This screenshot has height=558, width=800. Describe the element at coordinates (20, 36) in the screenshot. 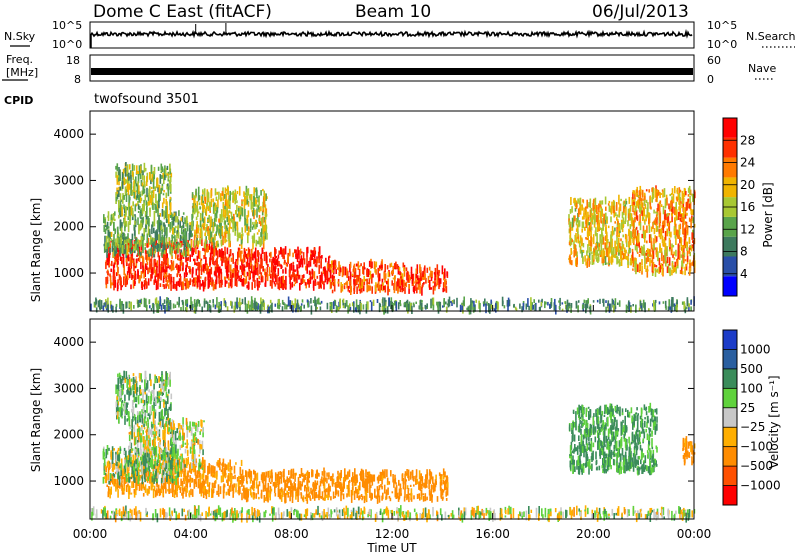

I see `noise-sky-label: N.Sky` at that location.